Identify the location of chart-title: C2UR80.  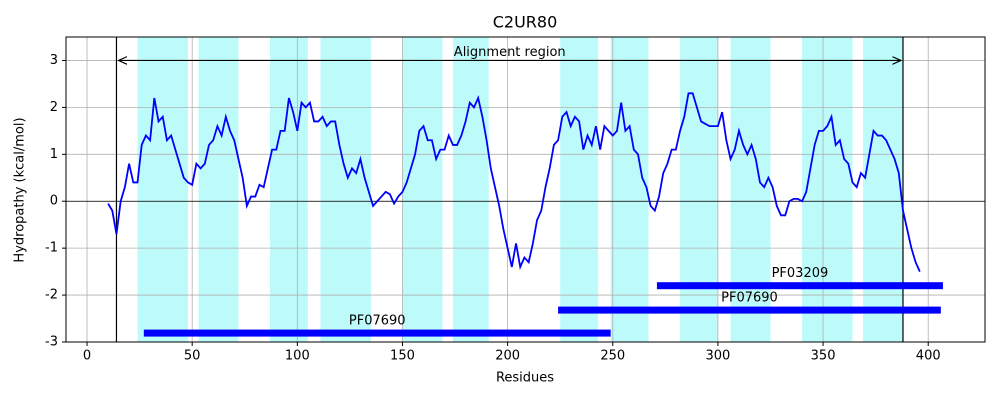
(525, 22).